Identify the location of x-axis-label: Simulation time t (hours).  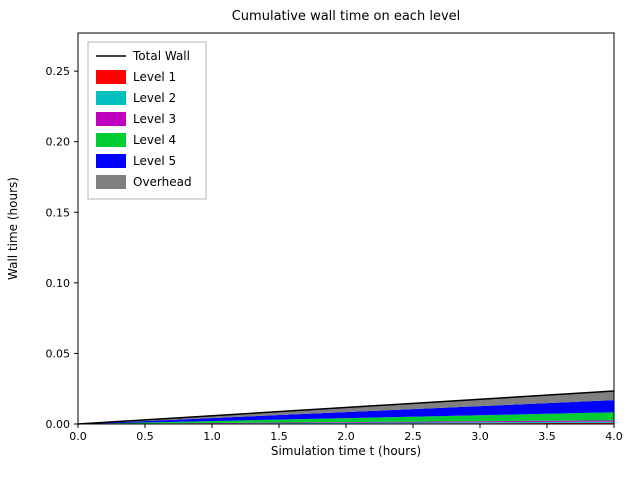
(346, 451).